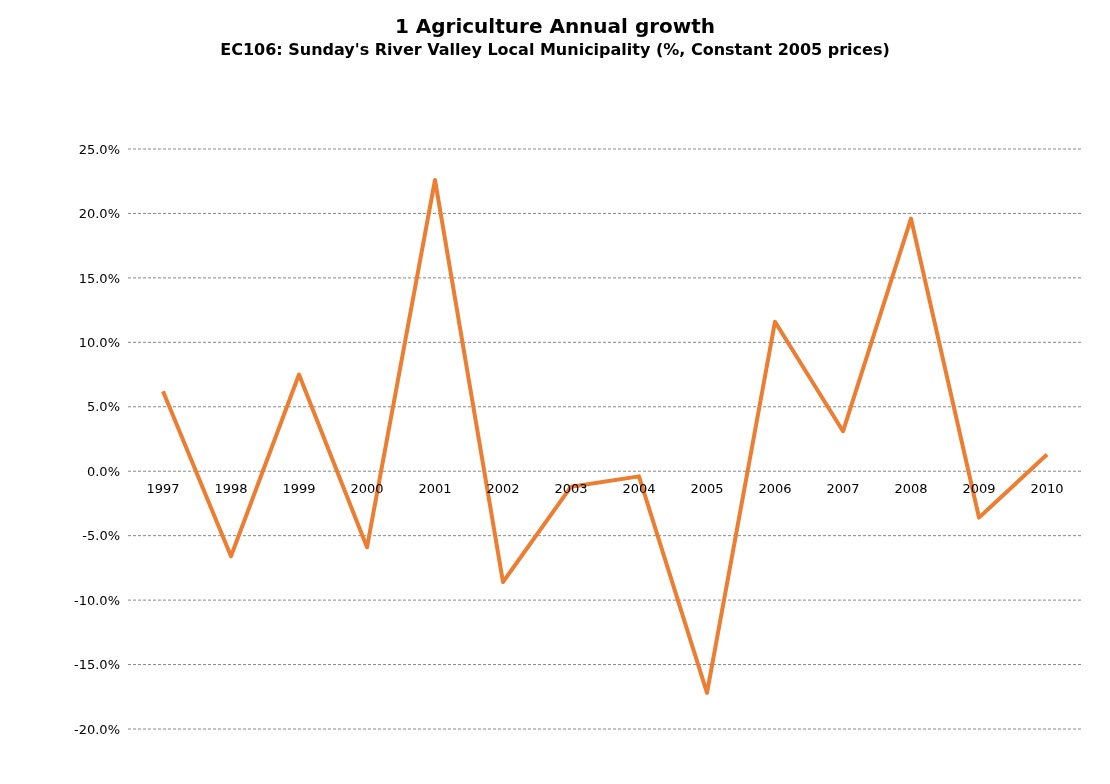 The height and width of the screenshot is (784, 1110). I want to click on x-tick-label: 2010, so click(1047, 489).